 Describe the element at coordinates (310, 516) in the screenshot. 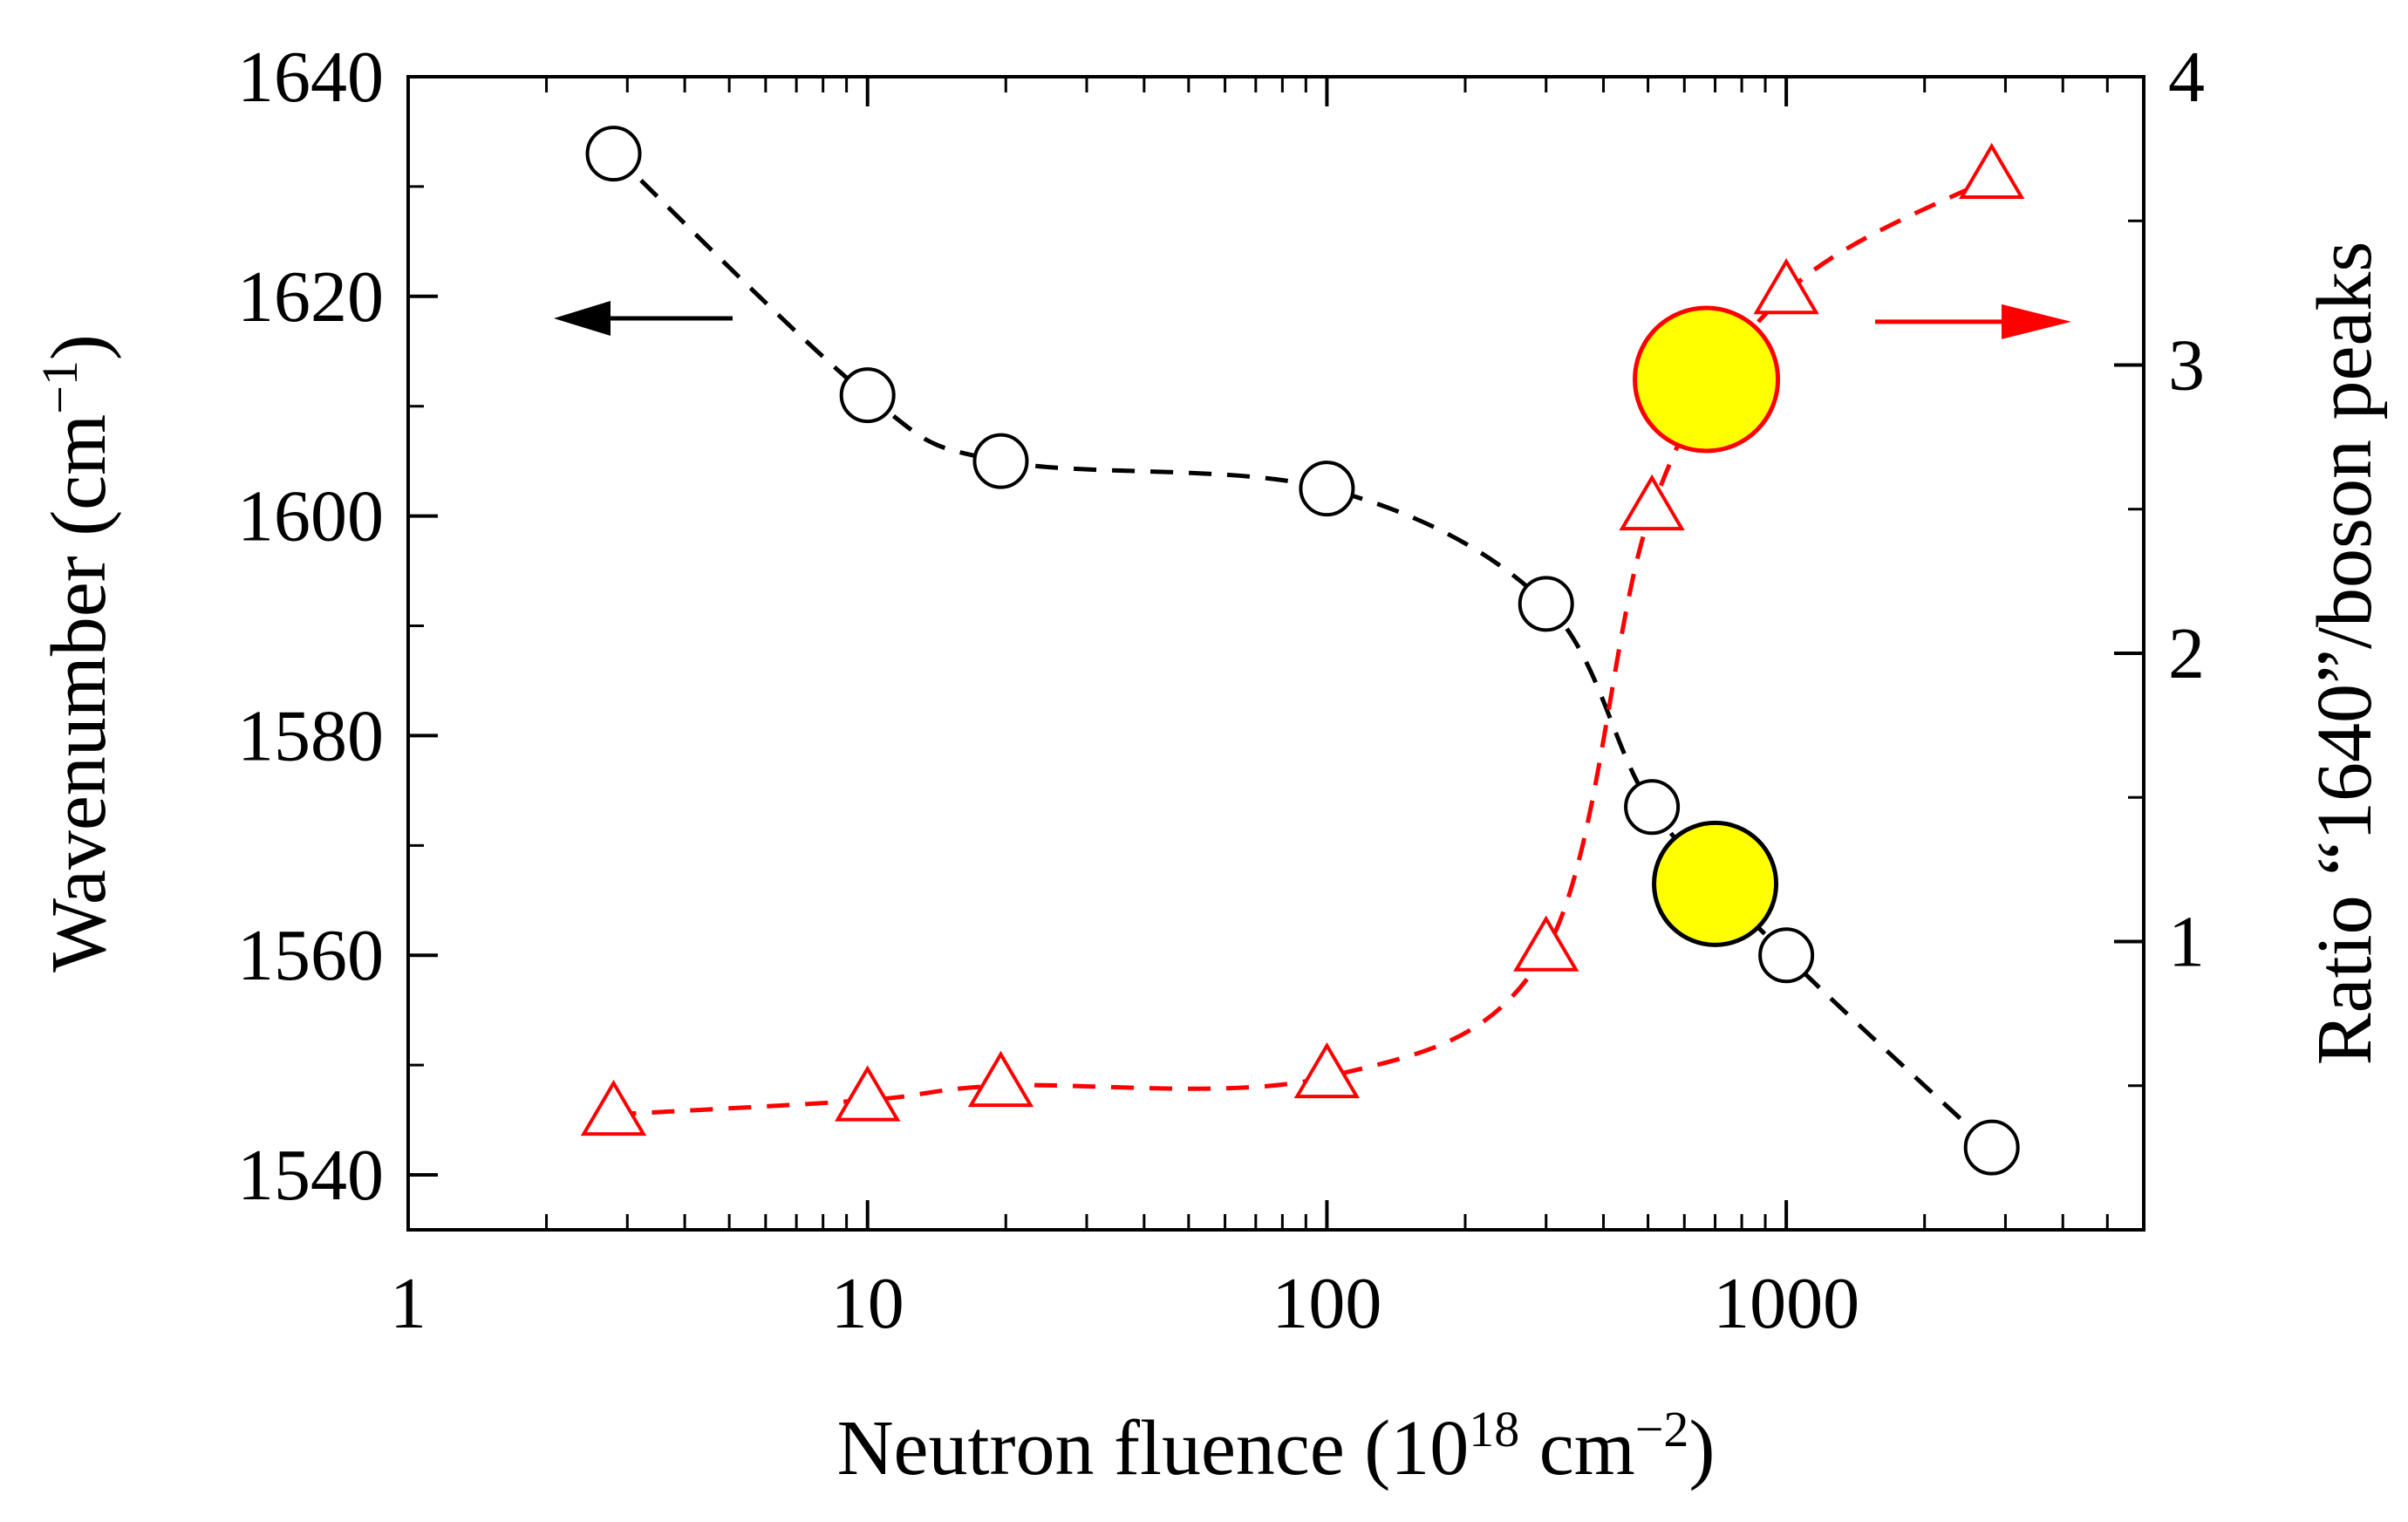

I see `y-left-tick-label-3: 1600` at that location.